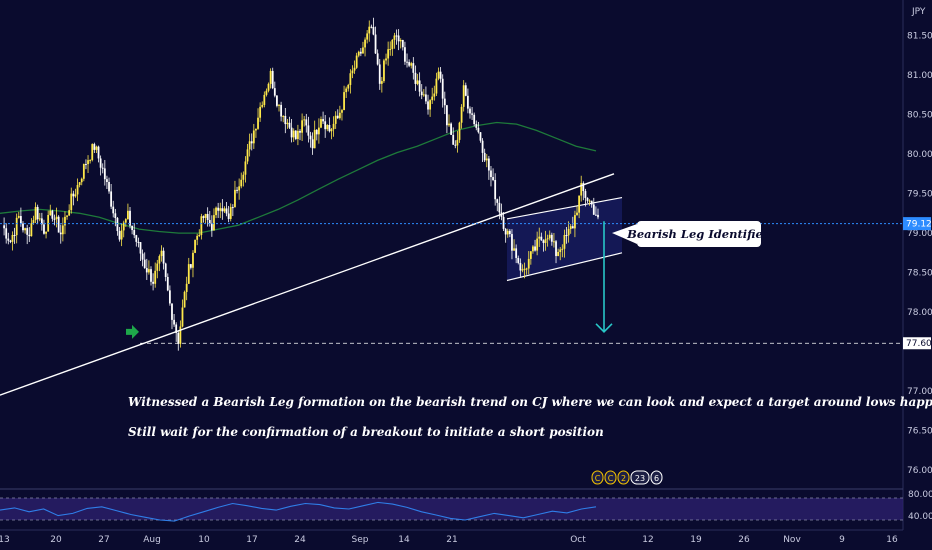 The width and height of the screenshot is (932, 550). I want to click on rsi-level-80: 80.00, so click(920, 495).